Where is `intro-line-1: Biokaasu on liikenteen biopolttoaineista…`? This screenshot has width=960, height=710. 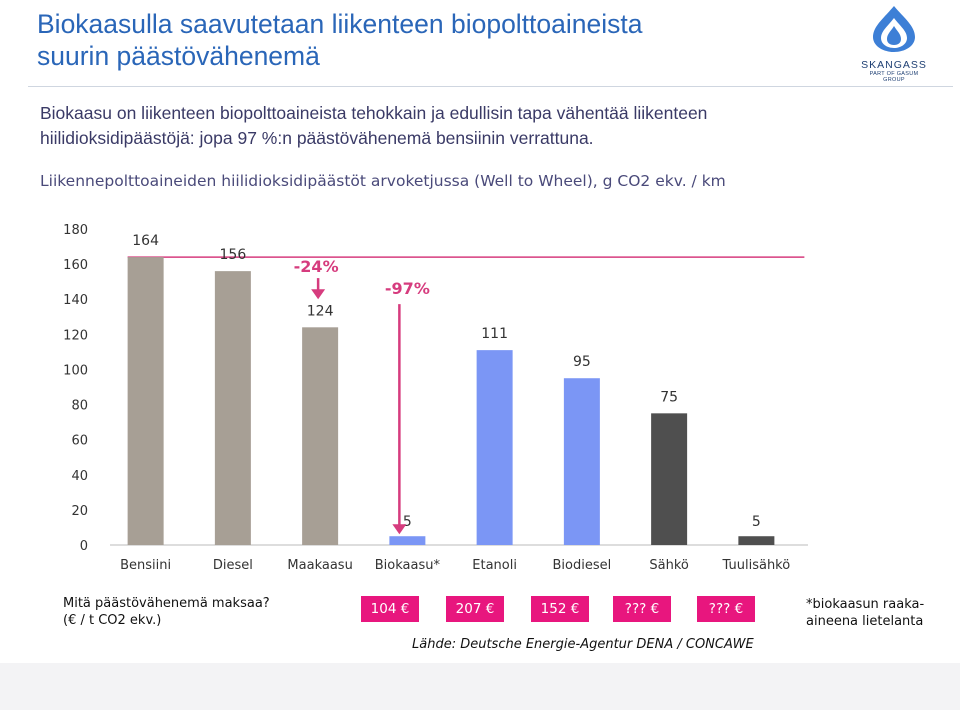 intro-line-1: Biokaasu on liikenteen biopolttoaineista… is located at coordinates (374, 113).